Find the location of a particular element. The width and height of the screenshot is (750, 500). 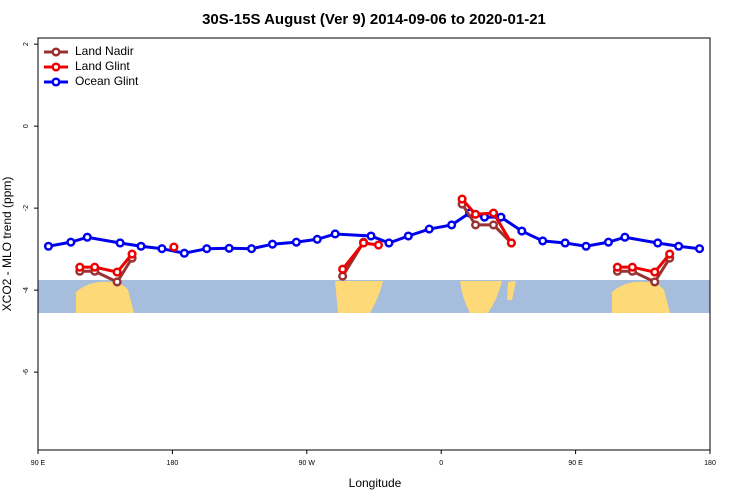

x-tick-label: 0 is located at coordinates (441, 463).